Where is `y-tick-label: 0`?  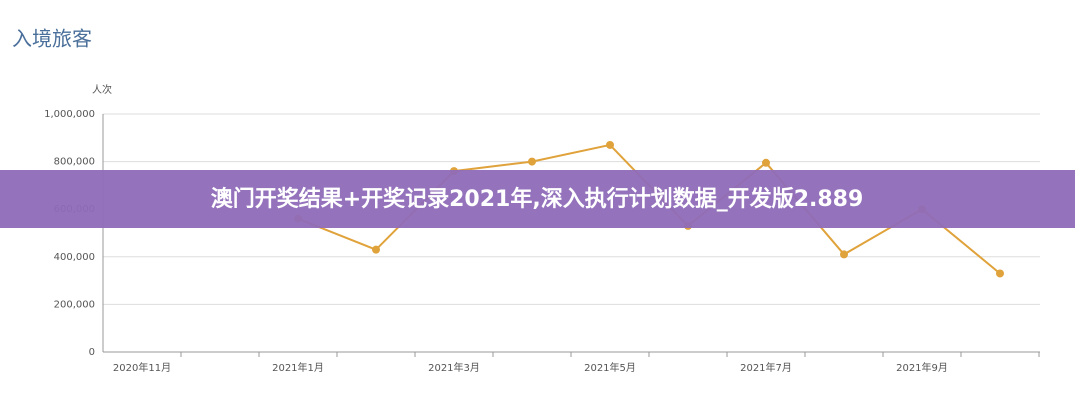 y-tick-label: 0 is located at coordinates (92, 352).